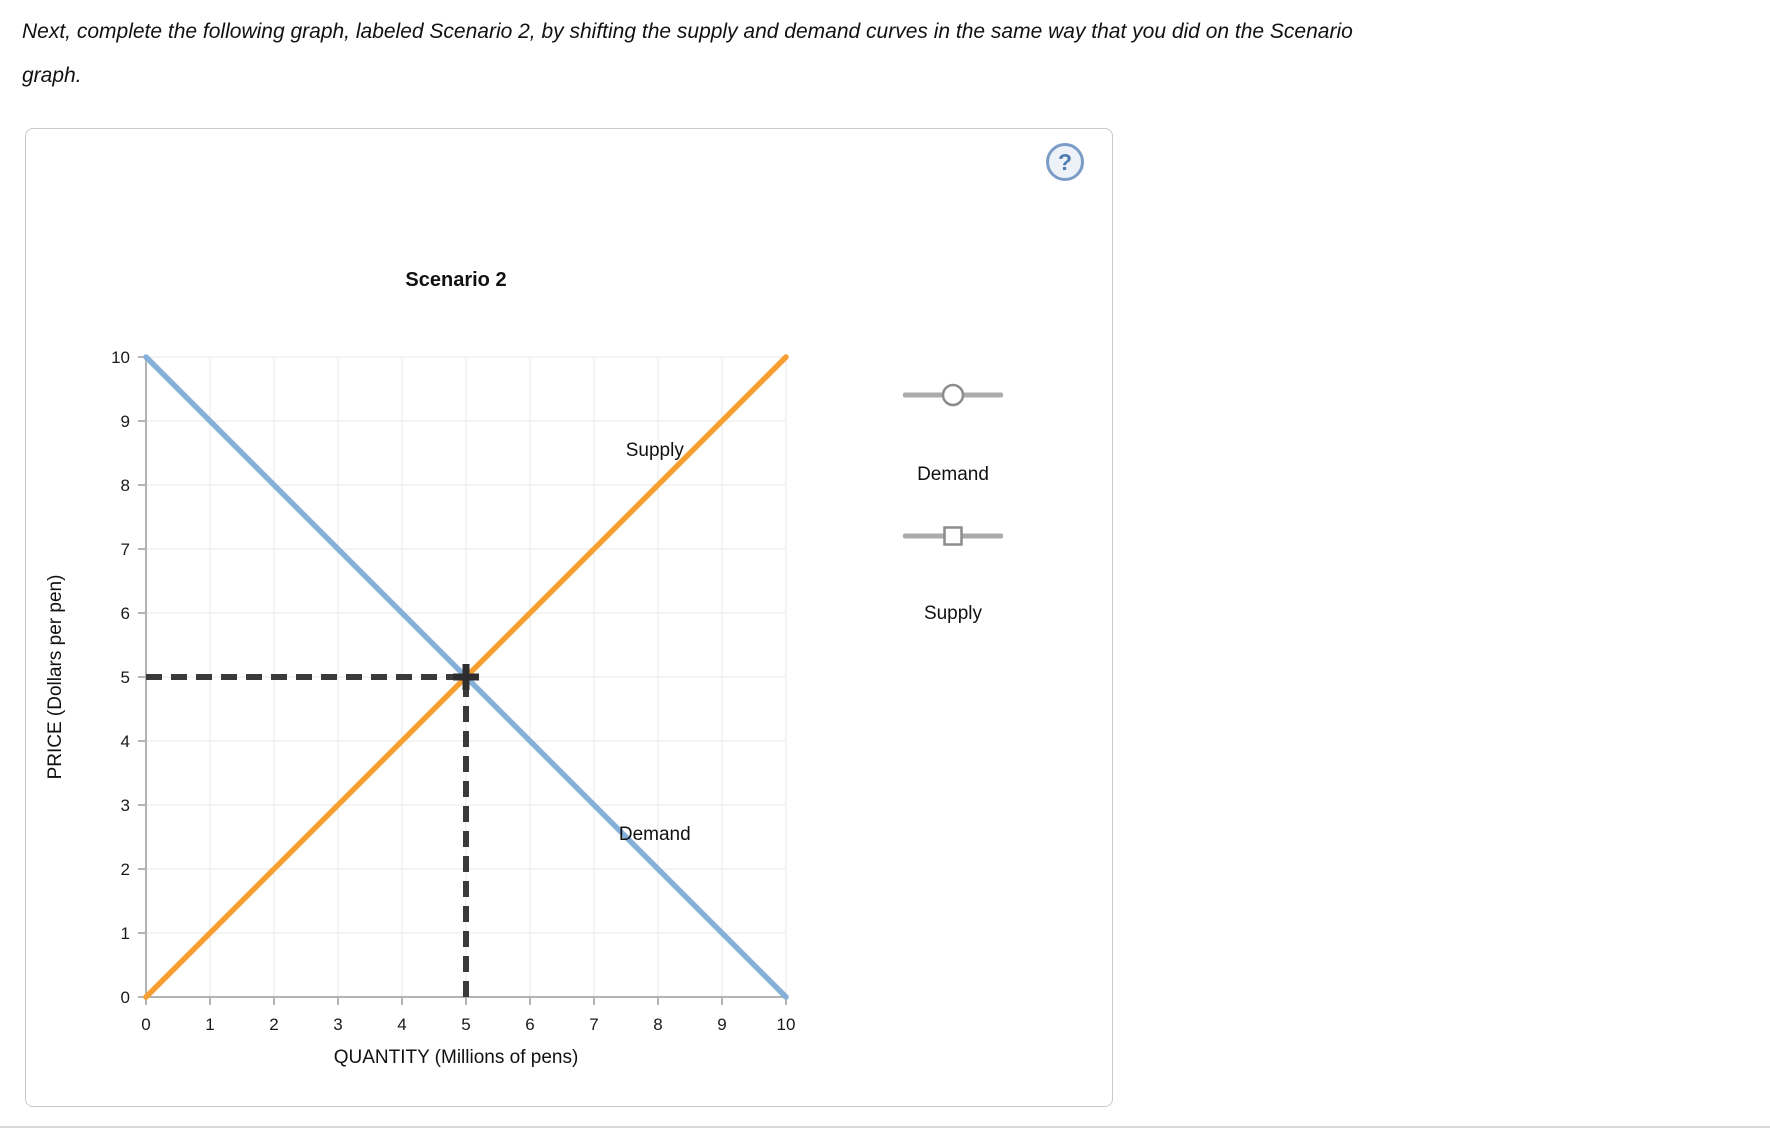 The width and height of the screenshot is (1770, 1132). I want to click on supply-slider-icon, so click(953, 536).